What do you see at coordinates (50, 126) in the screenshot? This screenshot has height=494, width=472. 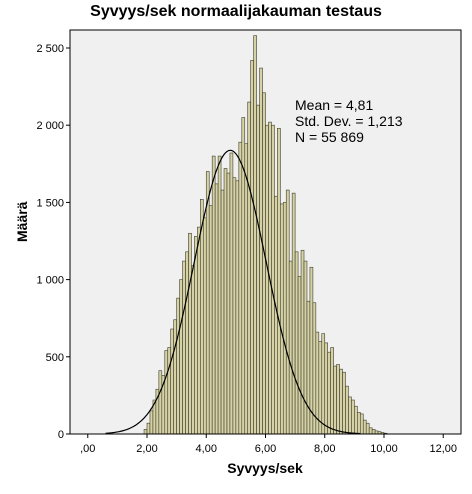 I see `y-tick-label: 2 000` at bounding box center [50, 126].